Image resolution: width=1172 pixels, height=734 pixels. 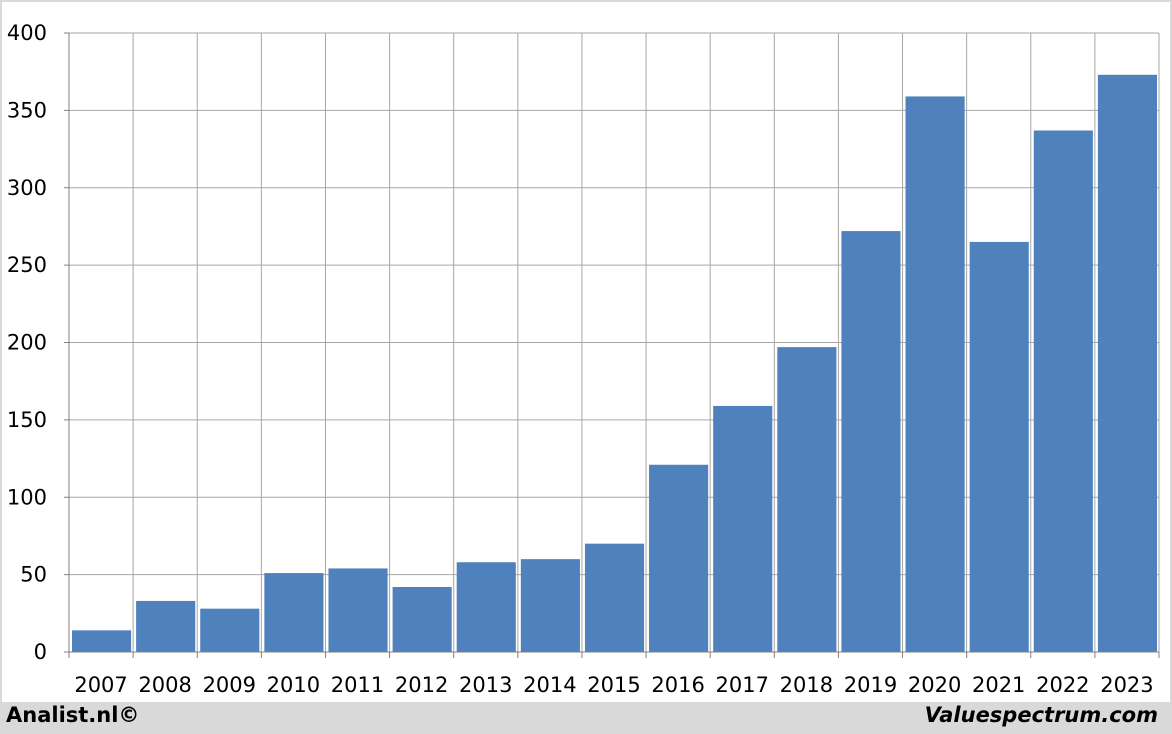 I want to click on y-tick-label: 300, so click(x=27, y=188).